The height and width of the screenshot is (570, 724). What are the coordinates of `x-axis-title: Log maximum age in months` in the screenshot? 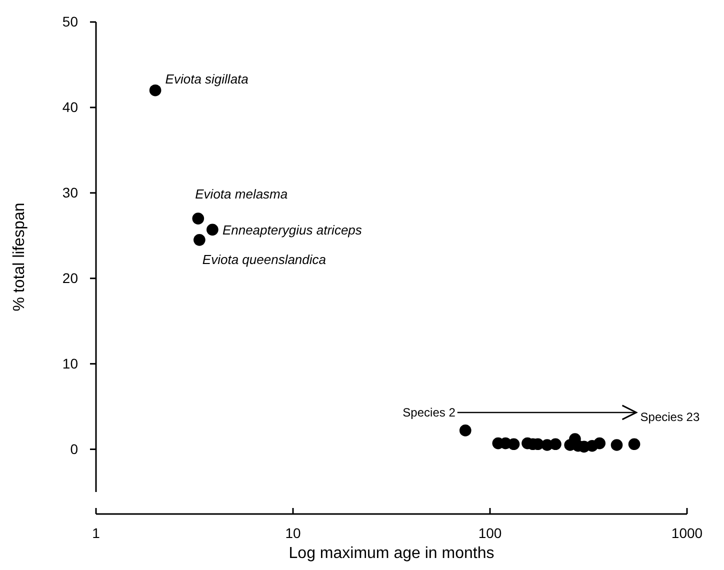 It's located at (391, 553).